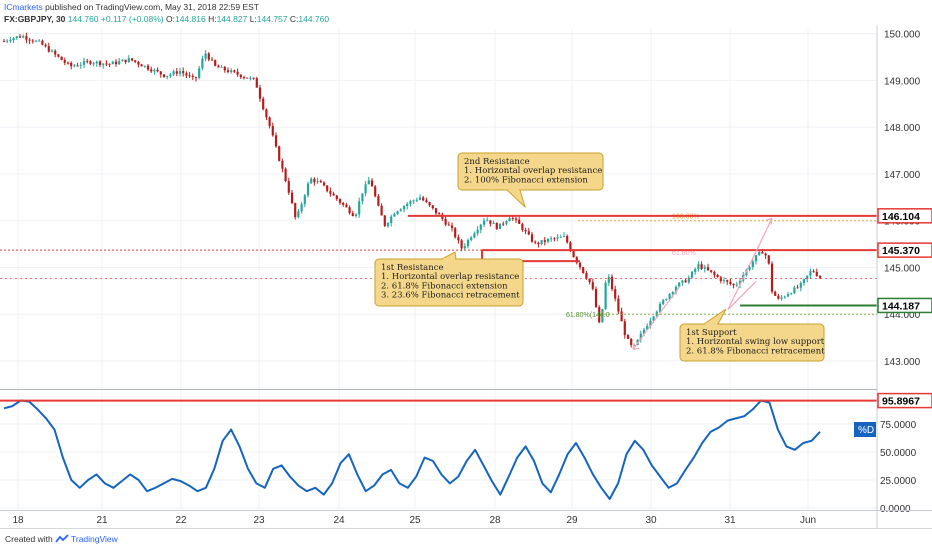 This screenshot has height=551, width=932. Describe the element at coordinates (35, 19) in the screenshot. I see `symbol-label: FX:GBPJPY, 30` at that location.